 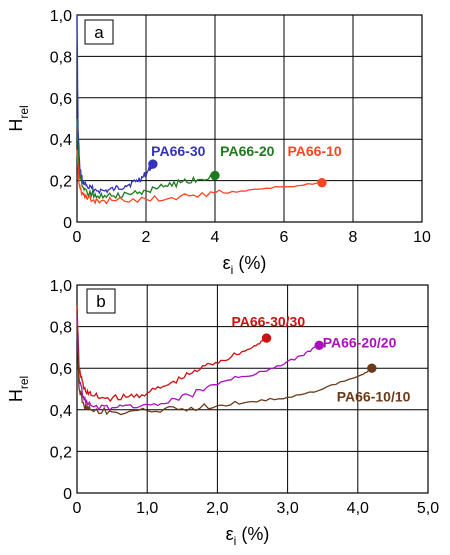 I want to click on x-tick-label: 10, so click(x=422, y=237).